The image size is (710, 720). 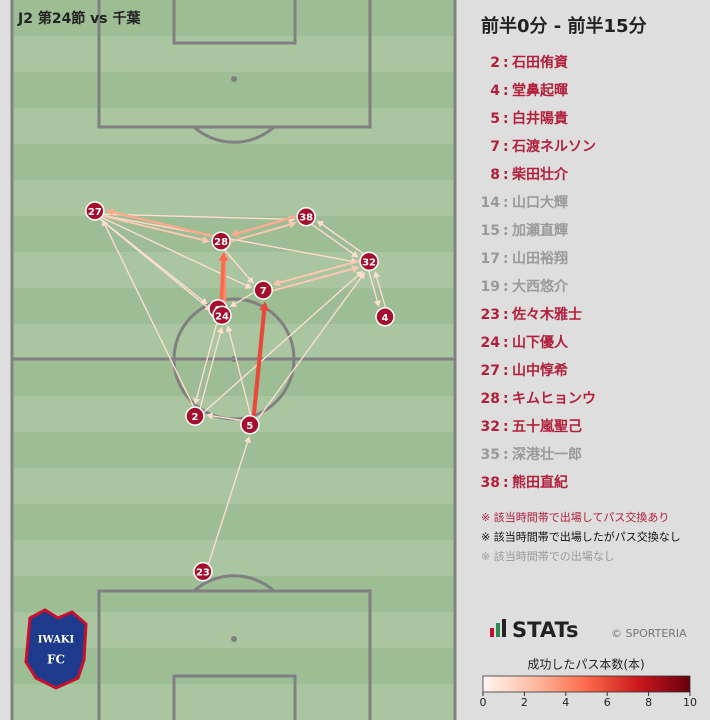 I want to click on player-number: 28, so click(x=221, y=242).